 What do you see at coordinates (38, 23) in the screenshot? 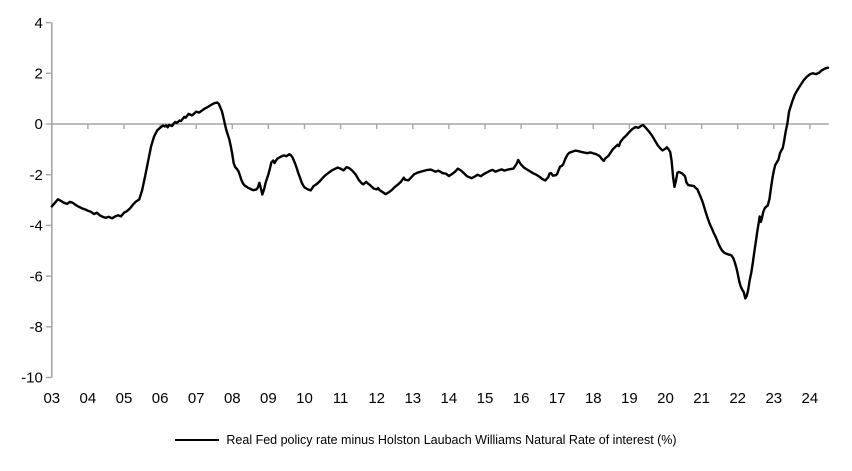
I see `y-axis-label: 4` at bounding box center [38, 23].